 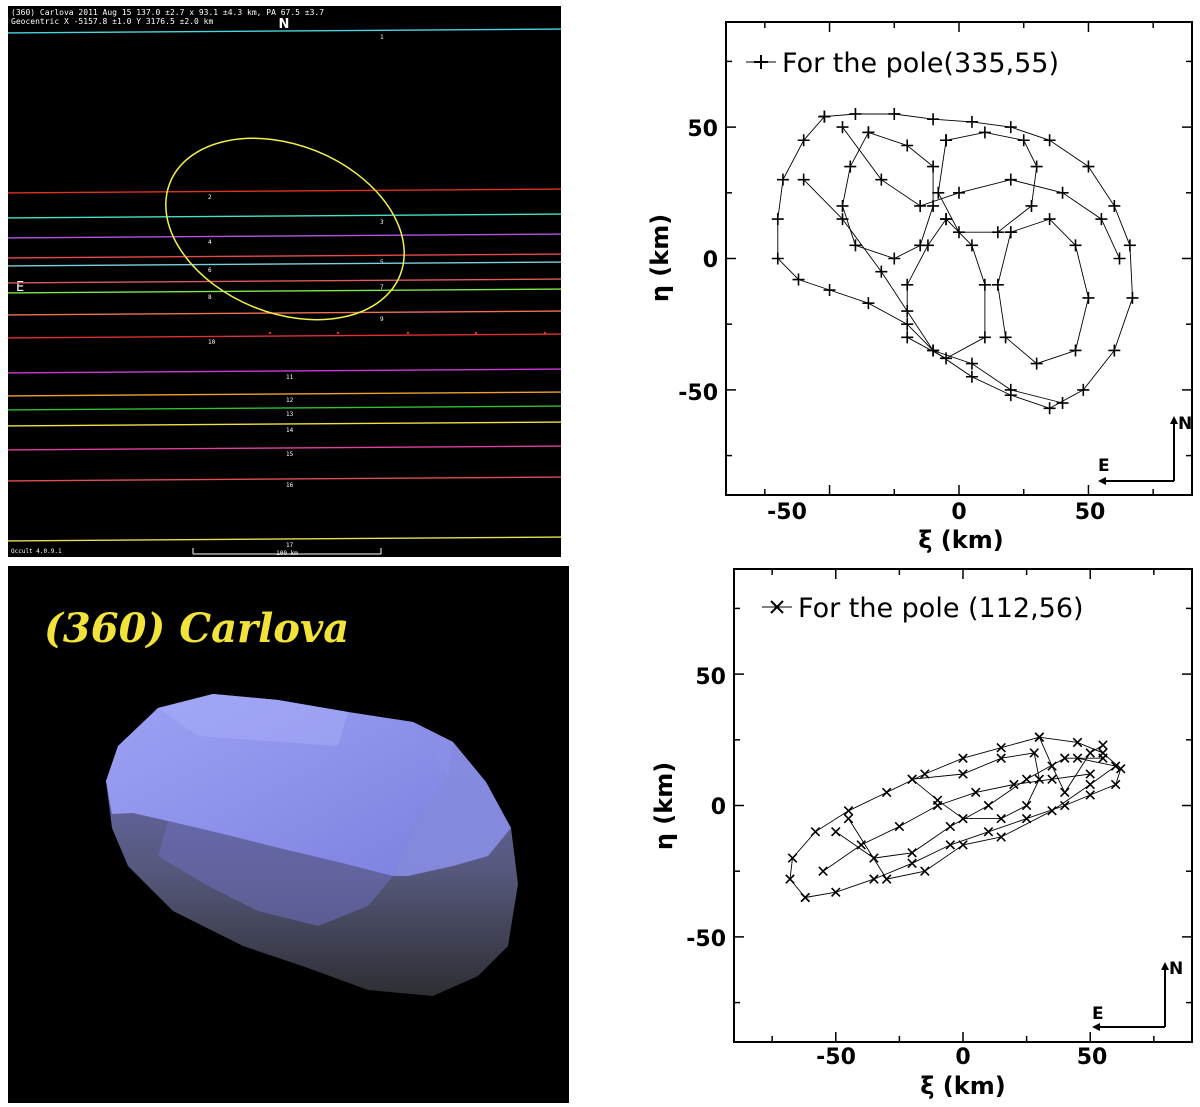 What do you see at coordinates (382, 319) in the screenshot?
I see `chord-label: 9` at bounding box center [382, 319].